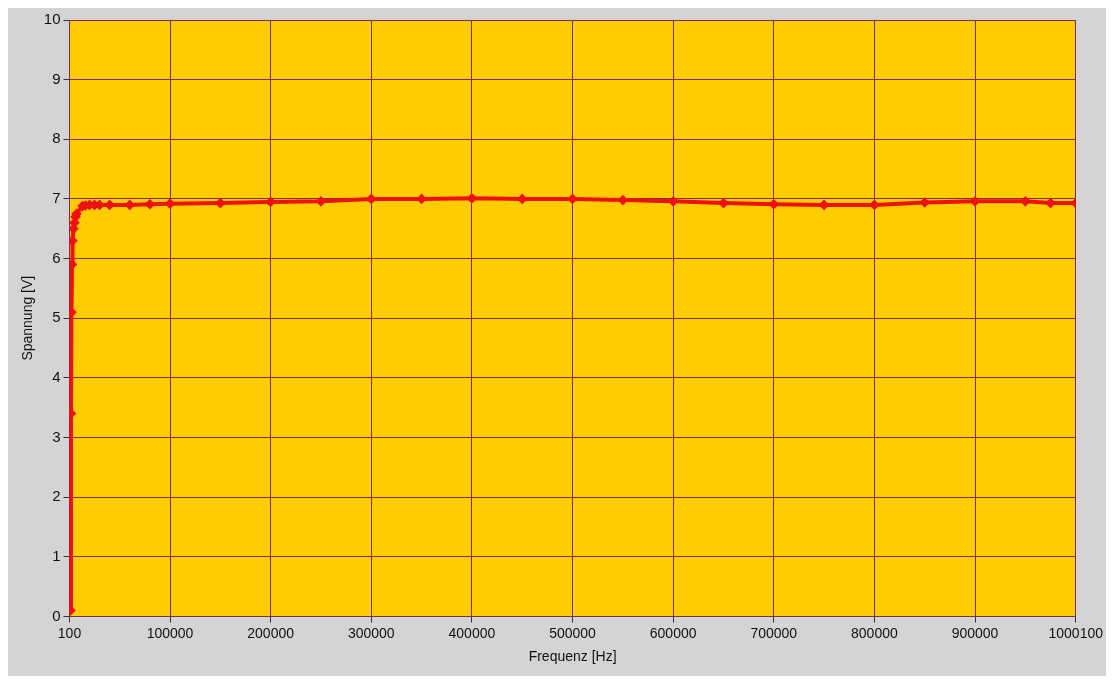 The image size is (1114, 687). Describe the element at coordinates (56, 376) in the screenshot. I see `y-tick-label: 4` at that location.